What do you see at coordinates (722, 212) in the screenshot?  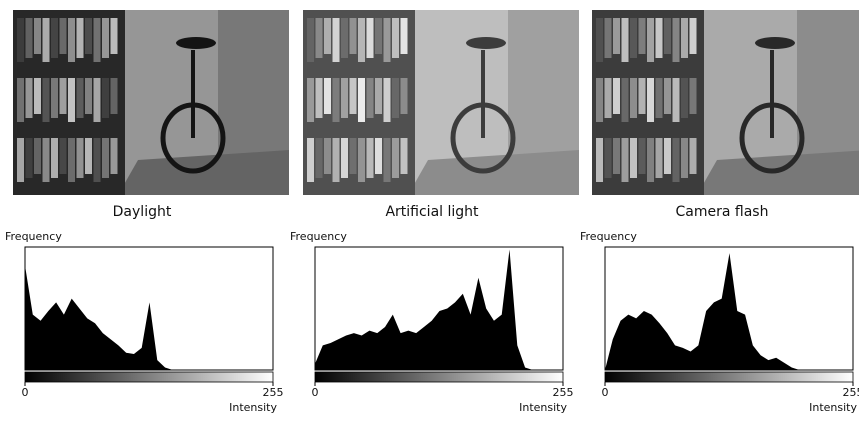 I see `caption: Camera flash` at bounding box center [722, 212].